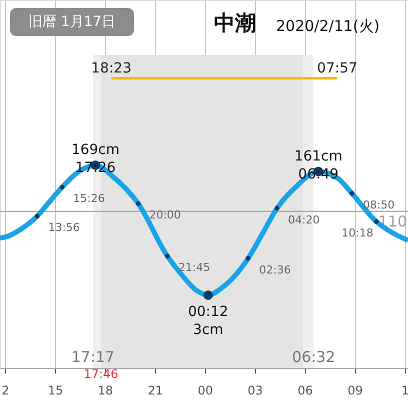 Image resolution: width=408 pixels, height=400 pixels. What do you see at coordinates (95, 159) in the screenshot?
I see `data-label: 169cm 17:26` at bounding box center [95, 159].